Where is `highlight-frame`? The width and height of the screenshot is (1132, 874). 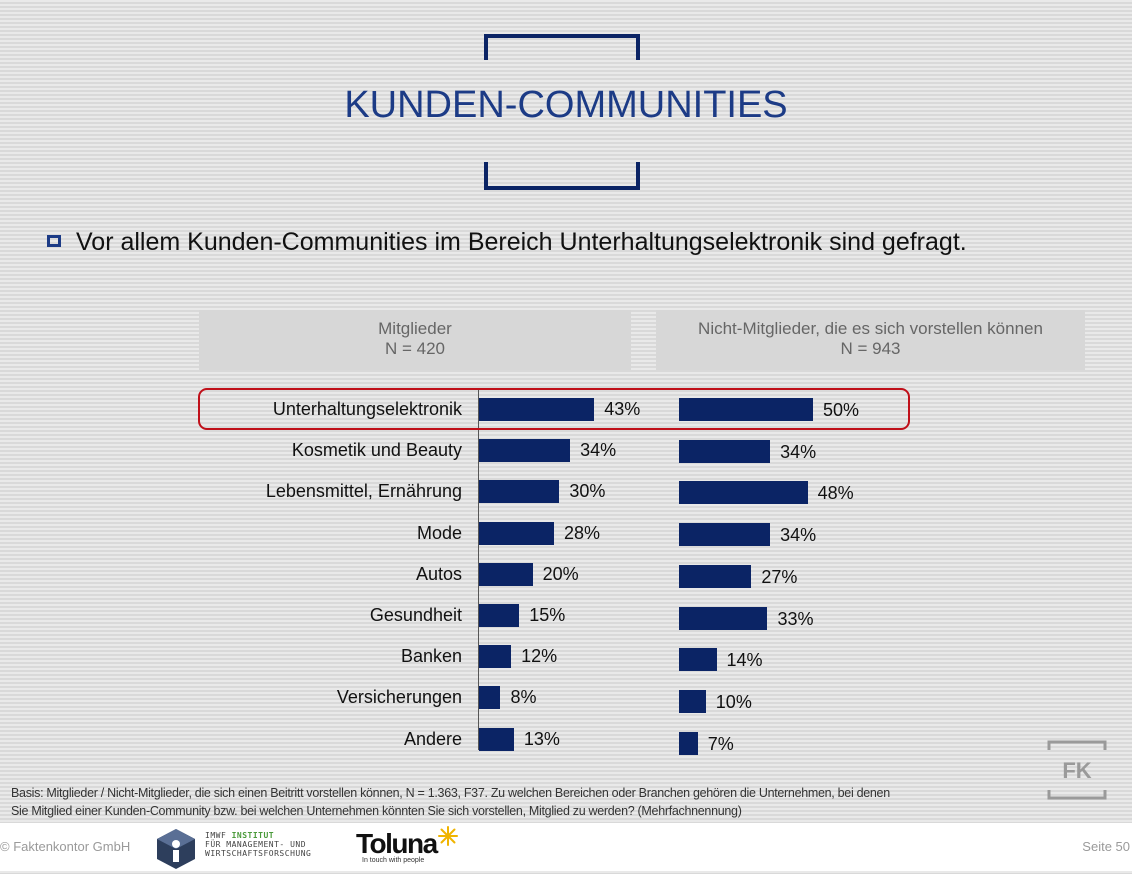 highlight-frame is located at coordinates (554, 409).